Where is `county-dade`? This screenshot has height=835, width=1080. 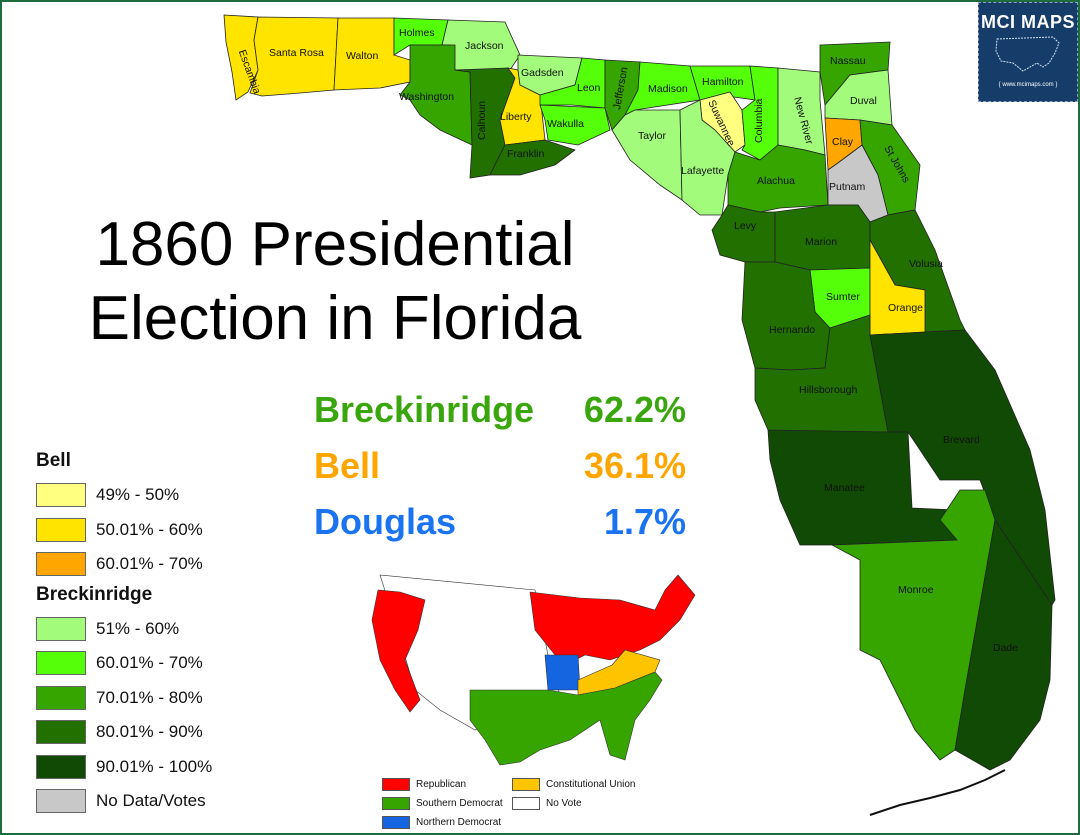 county-dade is located at coordinates (1003, 644).